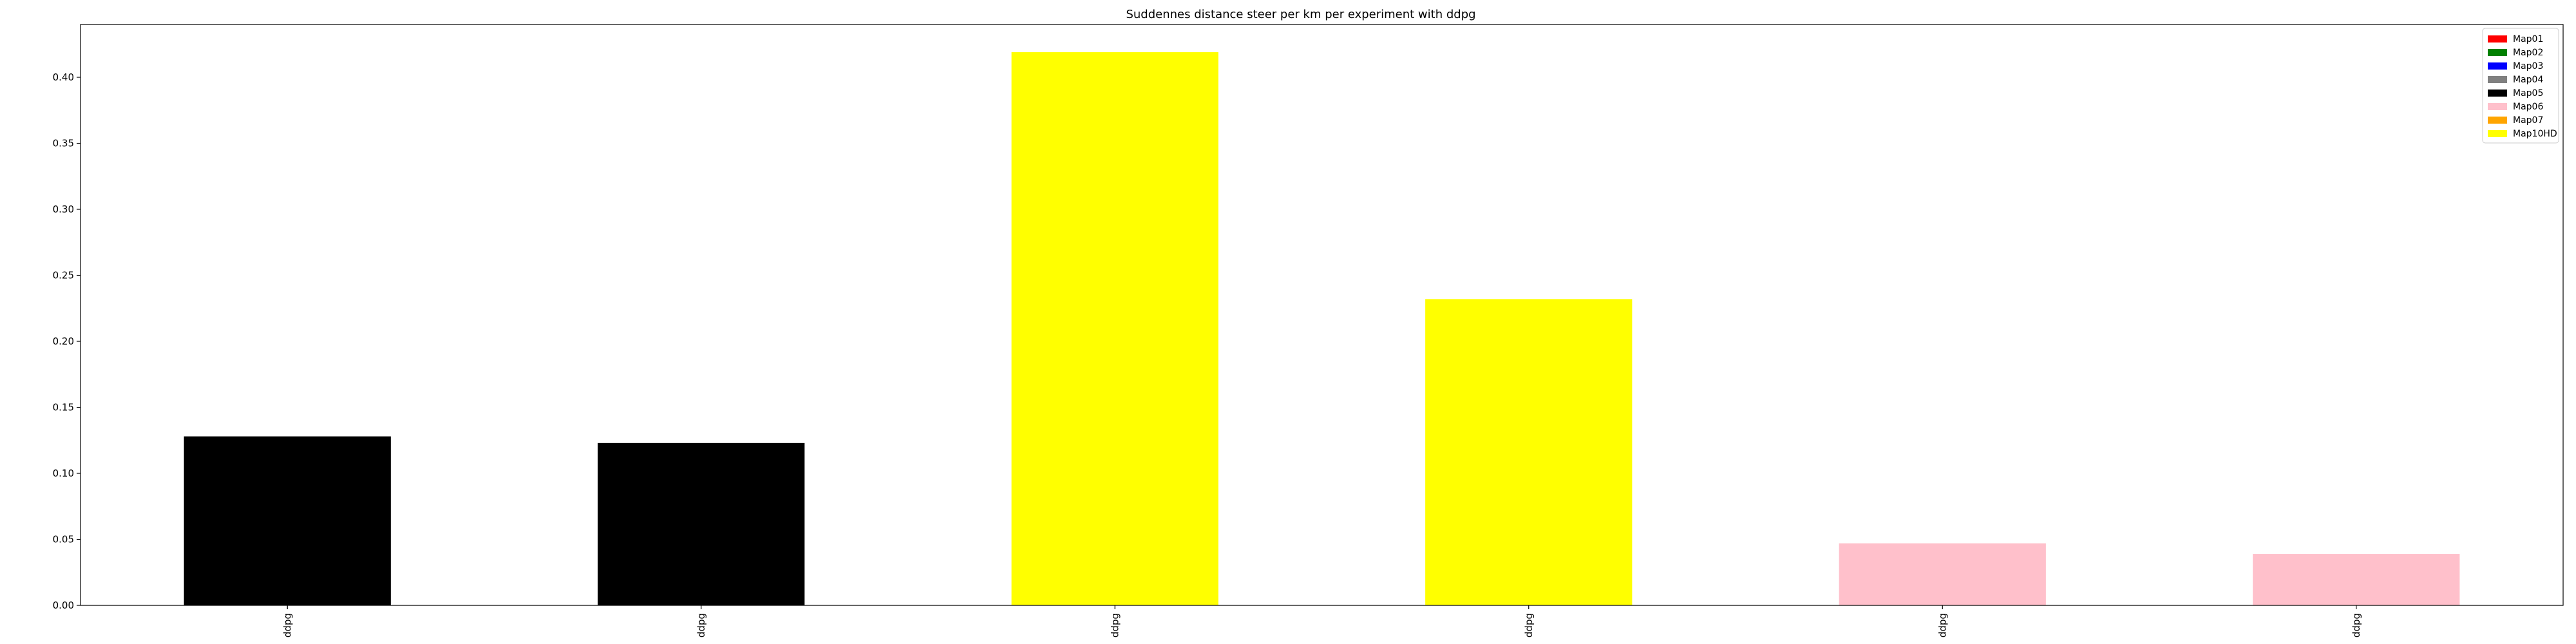 This screenshot has width=2576, height=644. I want to click on y-tick-label: 0.40, so click(64, 77).